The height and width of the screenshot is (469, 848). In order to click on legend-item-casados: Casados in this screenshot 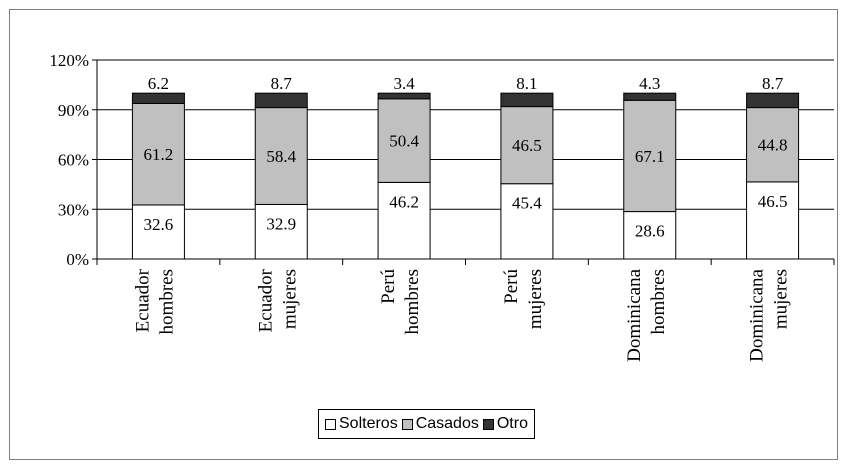, I will do `click(440, 424)`.